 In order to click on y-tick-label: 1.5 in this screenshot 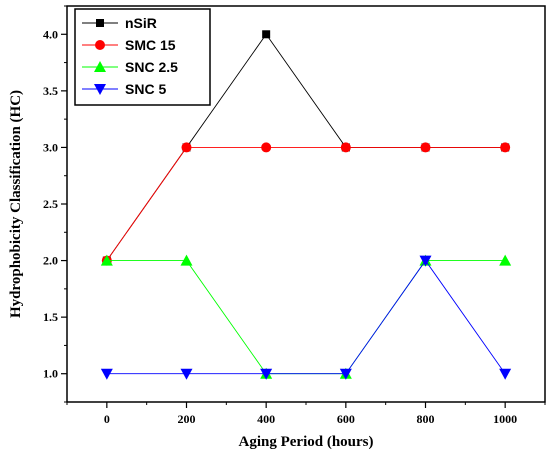, I will do `click(50, 317)`.